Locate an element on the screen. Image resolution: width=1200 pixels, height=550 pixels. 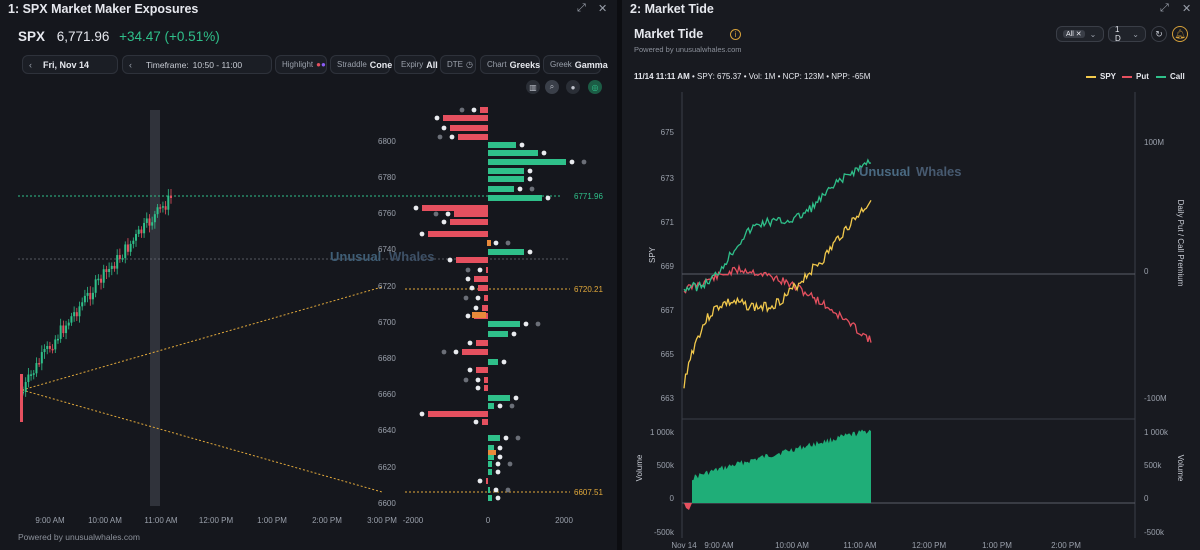
volume-tick-right: -500k is located at coordinates (1154, 532).